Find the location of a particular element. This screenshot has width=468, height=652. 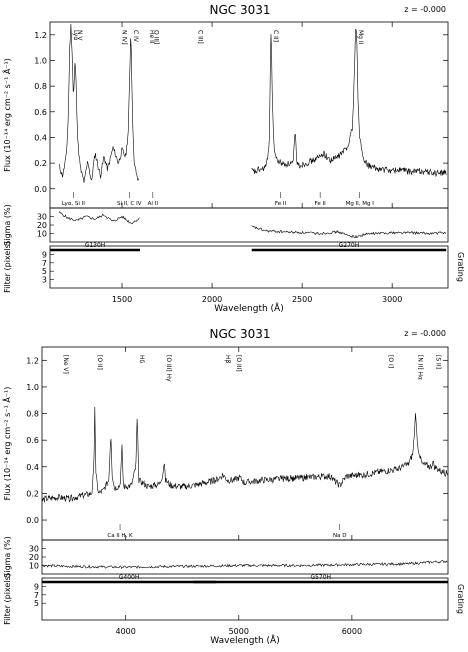

emission-line-label: N IV] is located at coordinates (124, 37).